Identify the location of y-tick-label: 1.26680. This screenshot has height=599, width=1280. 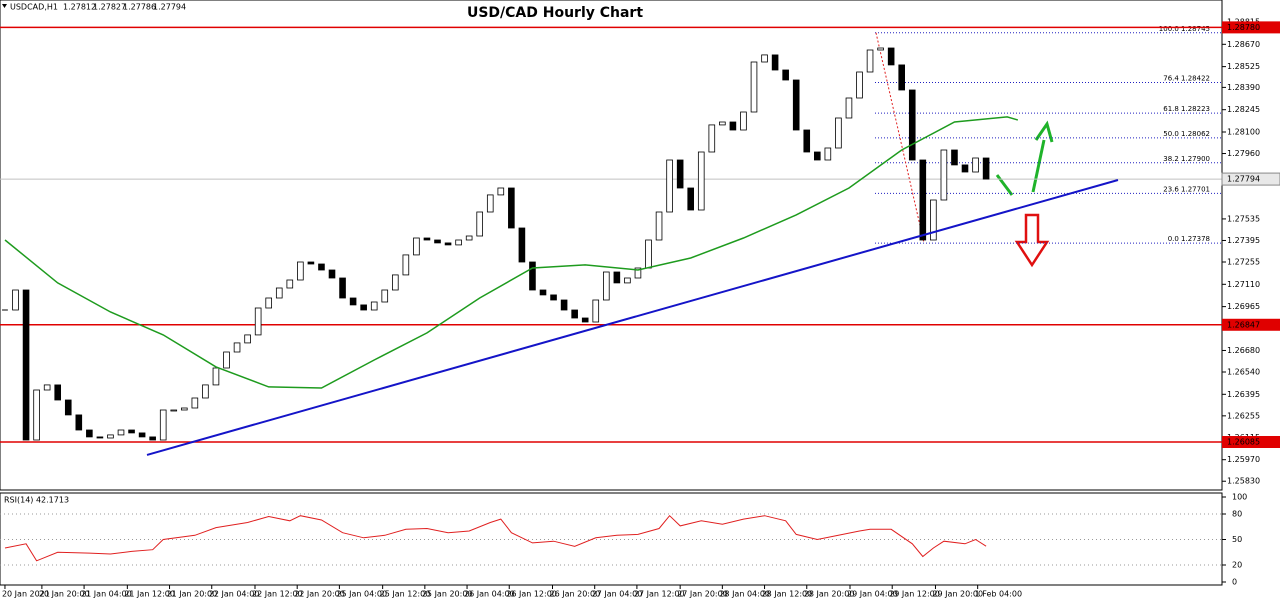
(1243, 350).